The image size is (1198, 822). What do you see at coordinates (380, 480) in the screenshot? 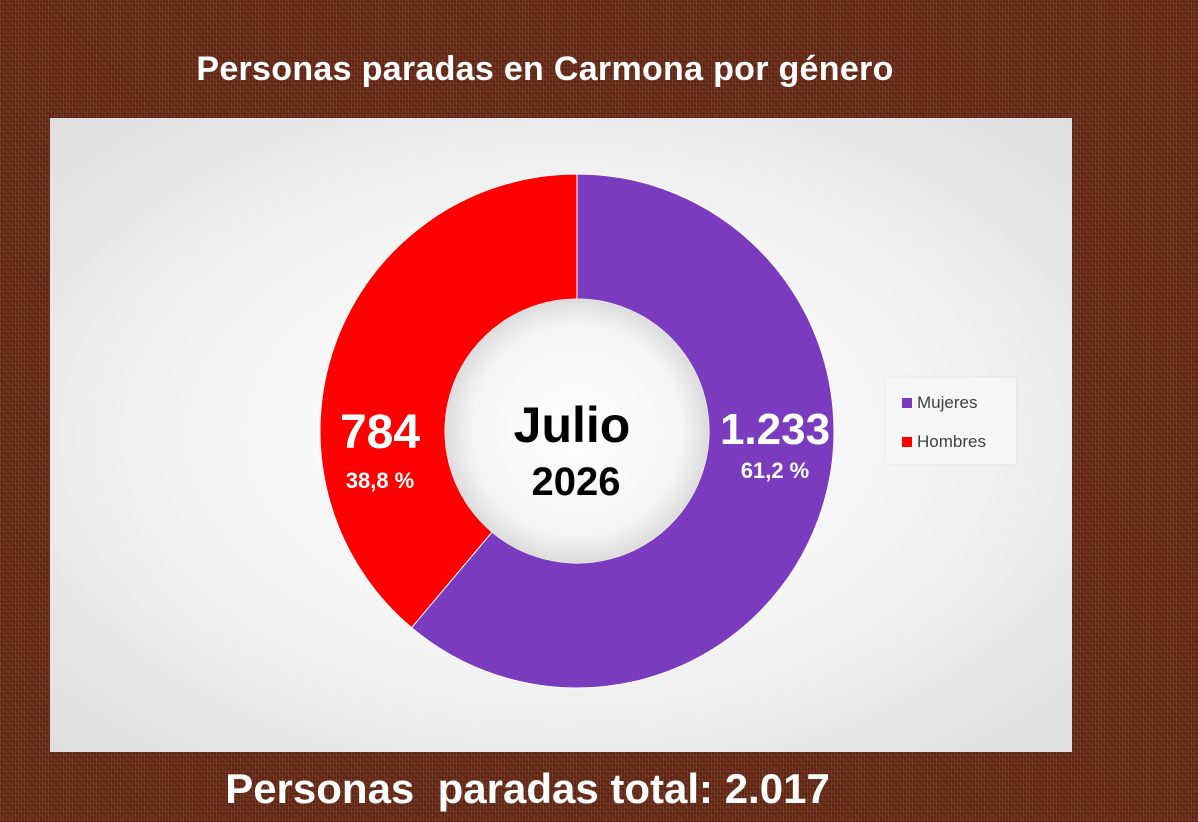
I see `hombres-percent-label: 38,8 %` at bounding box center [380, 480].